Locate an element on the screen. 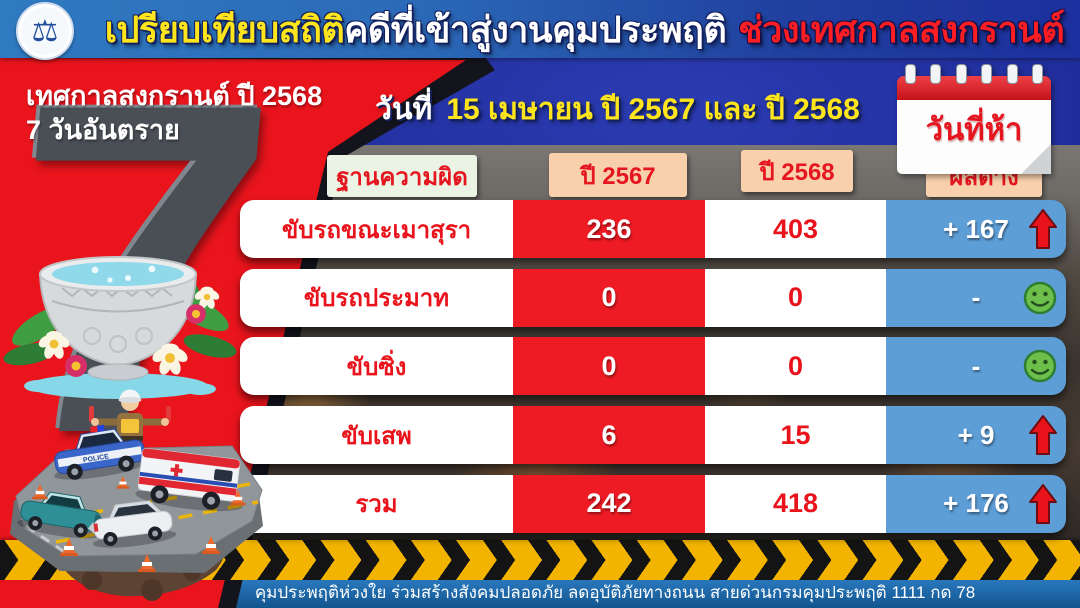  table-row: ขับรถประมาท 0 0- is located at coordinates (653, 297).